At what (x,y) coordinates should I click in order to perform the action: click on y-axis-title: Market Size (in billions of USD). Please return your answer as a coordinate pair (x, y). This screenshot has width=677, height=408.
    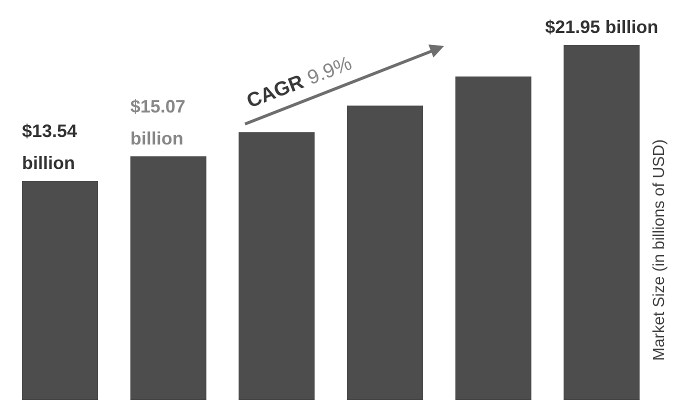
    Looking at the image, I should click on (659, 250).